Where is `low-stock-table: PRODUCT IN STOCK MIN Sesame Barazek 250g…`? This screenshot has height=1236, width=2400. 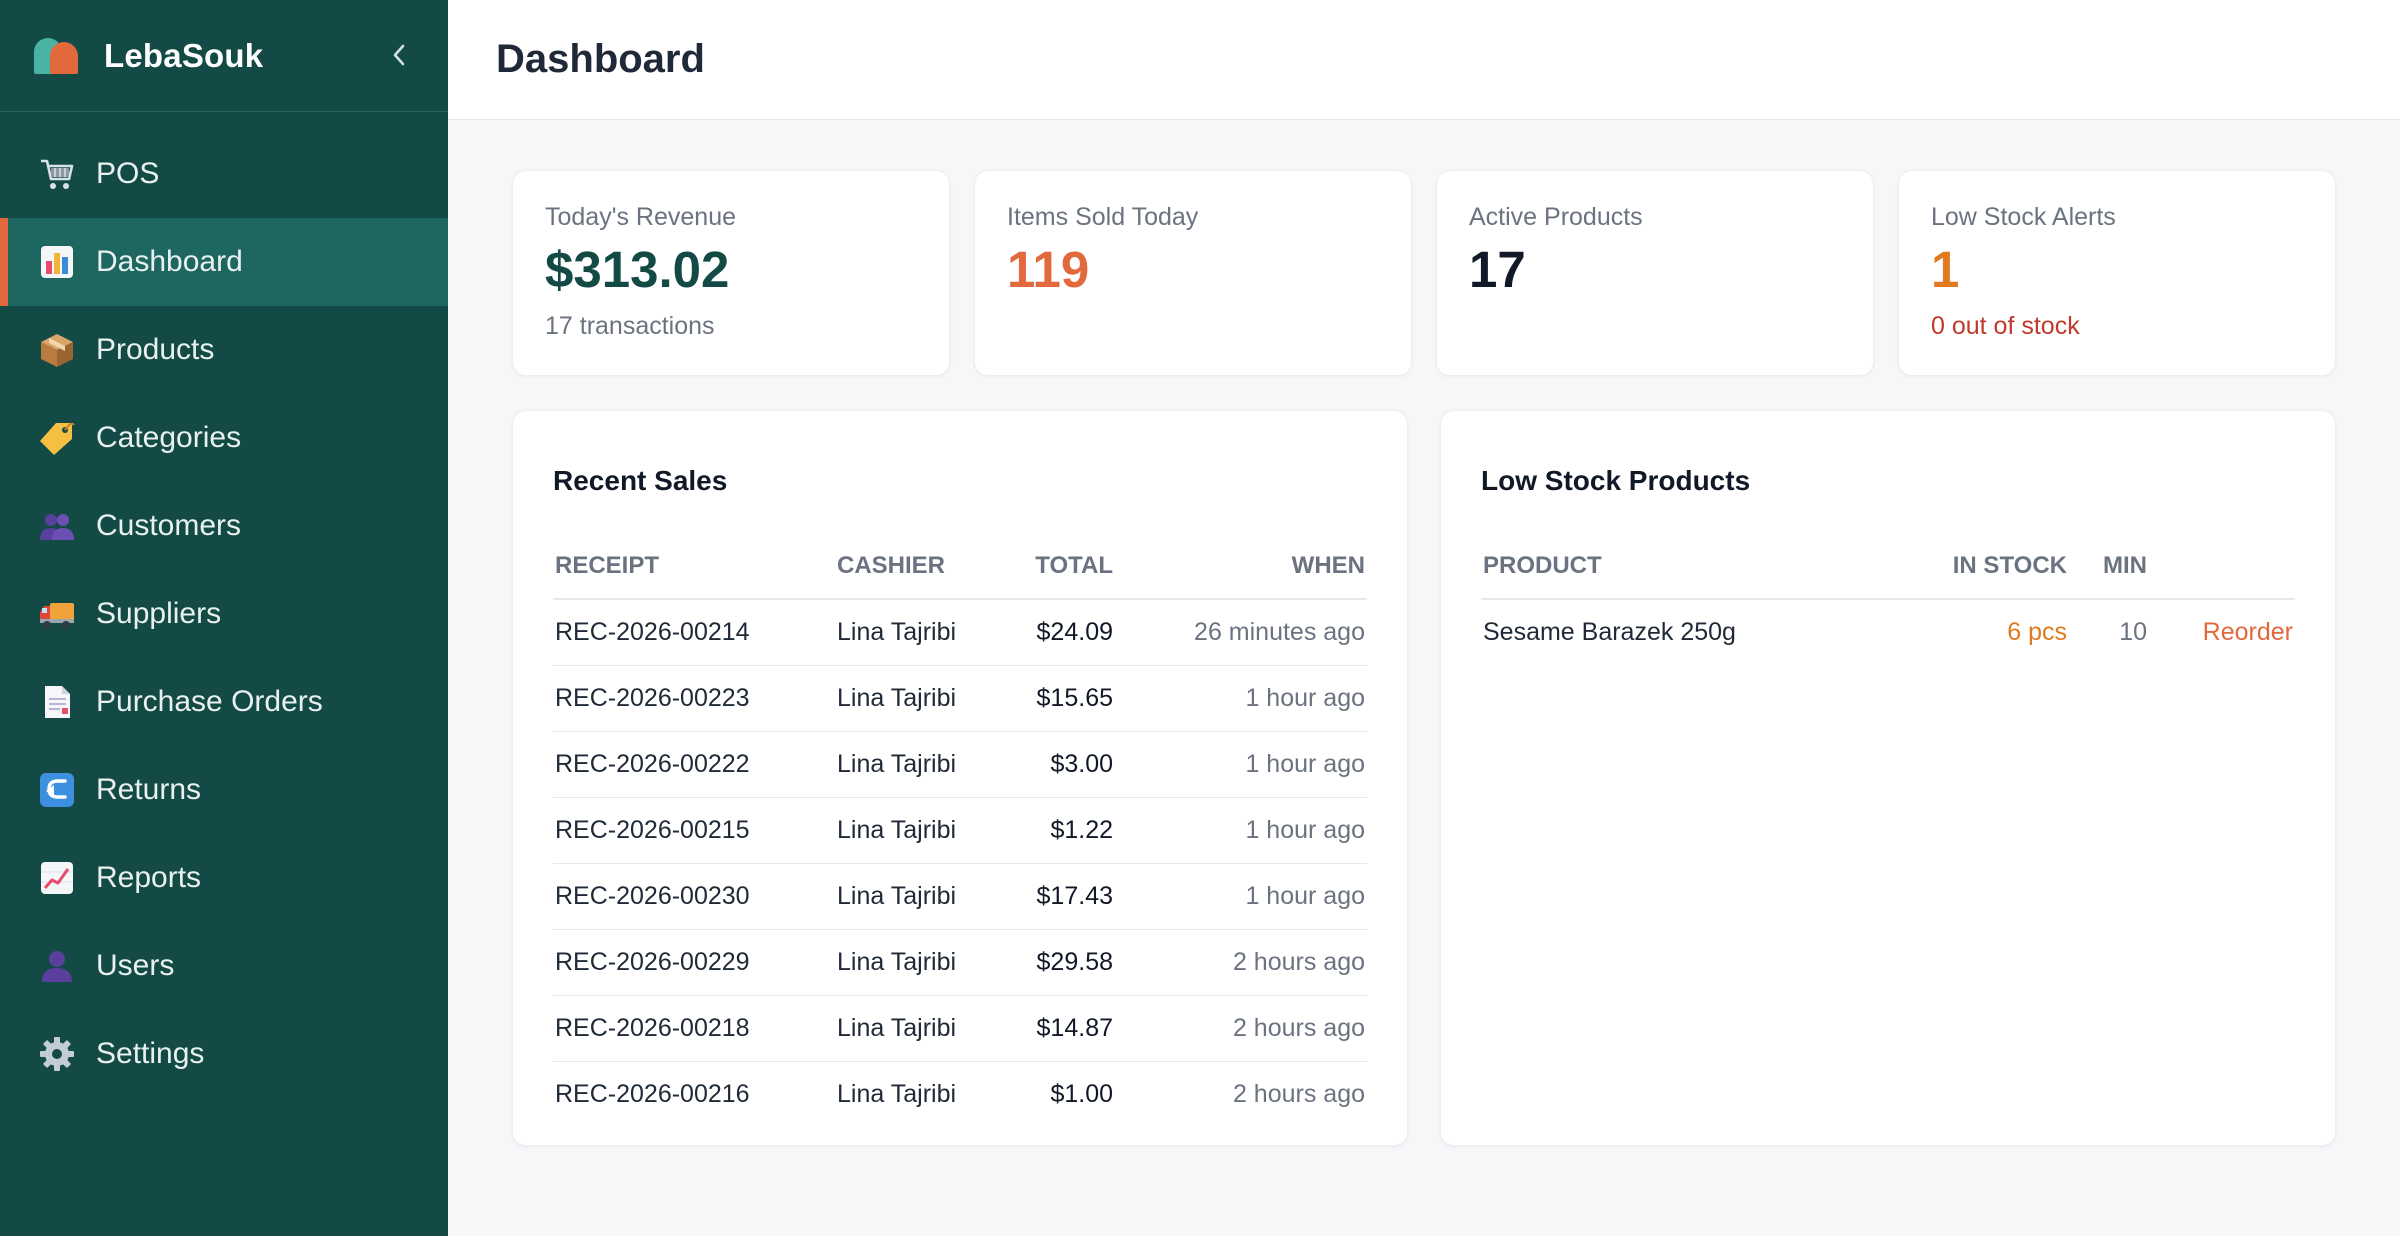 low-stock-table: PRODUCT IN STOCK MIN Sesame Barazek 250g… is located at coordinates (1888, 599).